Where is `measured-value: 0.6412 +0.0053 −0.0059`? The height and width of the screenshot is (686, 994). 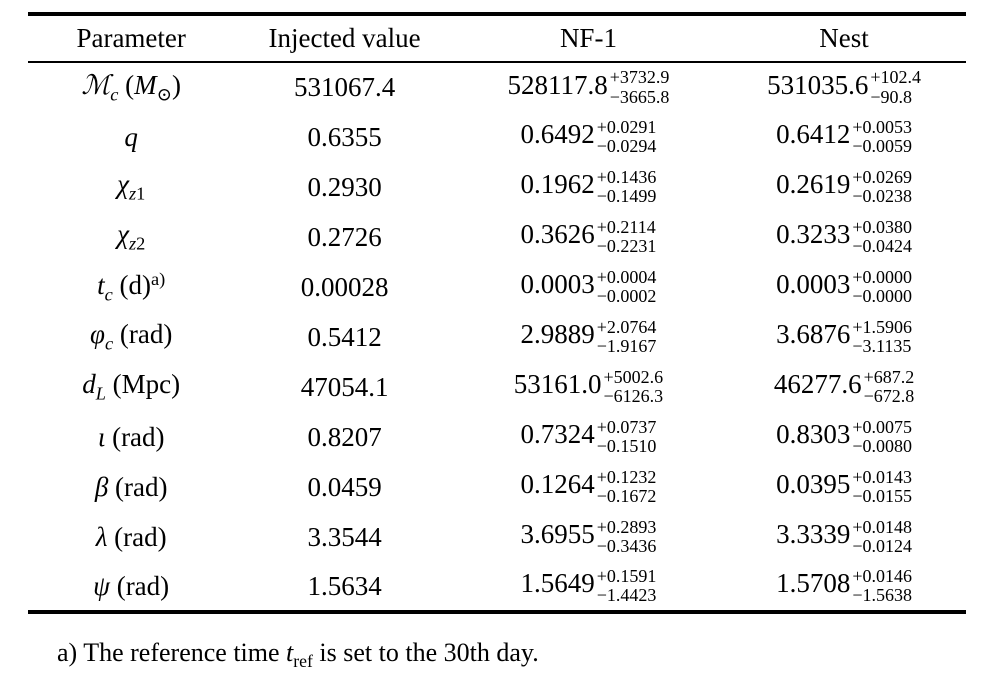
measured-value: 0.6412 +0.0053 −0.0059 is located at coordinates (844, 136).